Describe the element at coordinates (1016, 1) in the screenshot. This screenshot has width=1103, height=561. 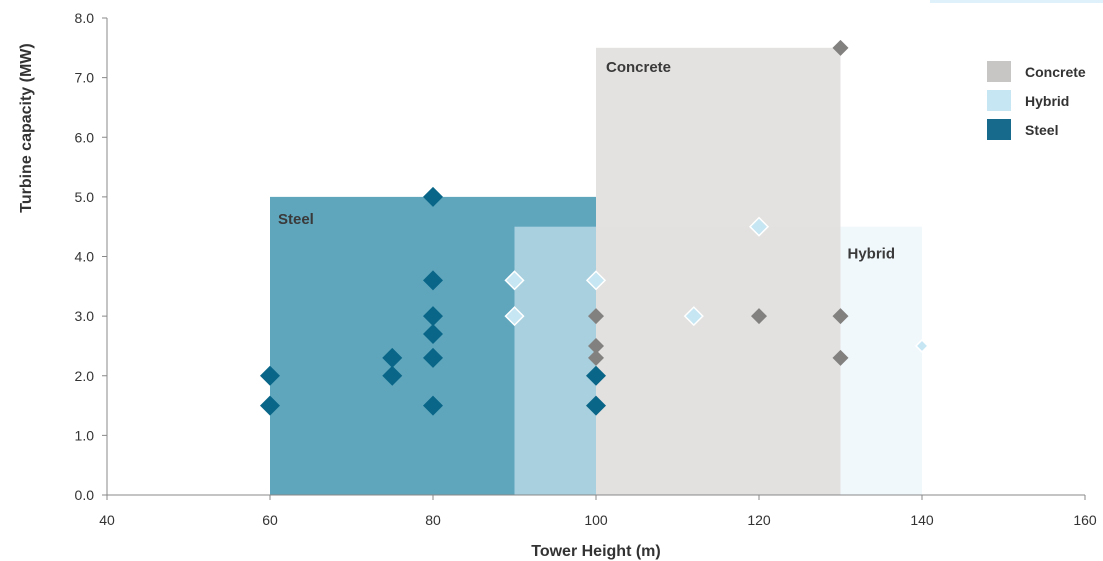
I see `top-accent-bar` at that location.